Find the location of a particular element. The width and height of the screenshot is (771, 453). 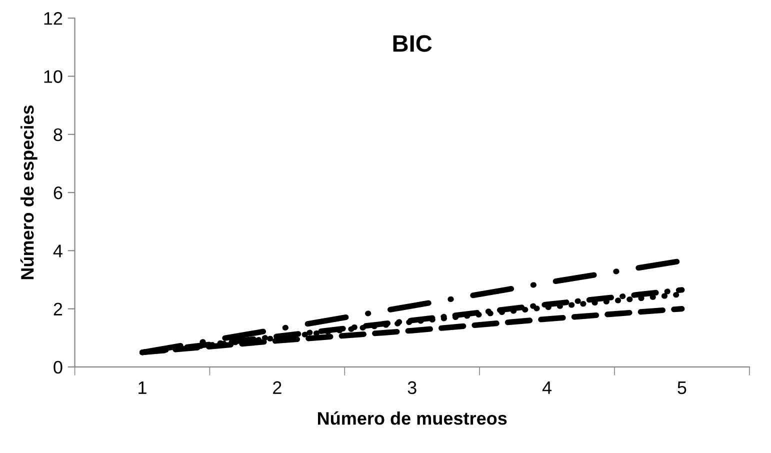

y-tick-label: 4 is located at coordinates (57, 251).